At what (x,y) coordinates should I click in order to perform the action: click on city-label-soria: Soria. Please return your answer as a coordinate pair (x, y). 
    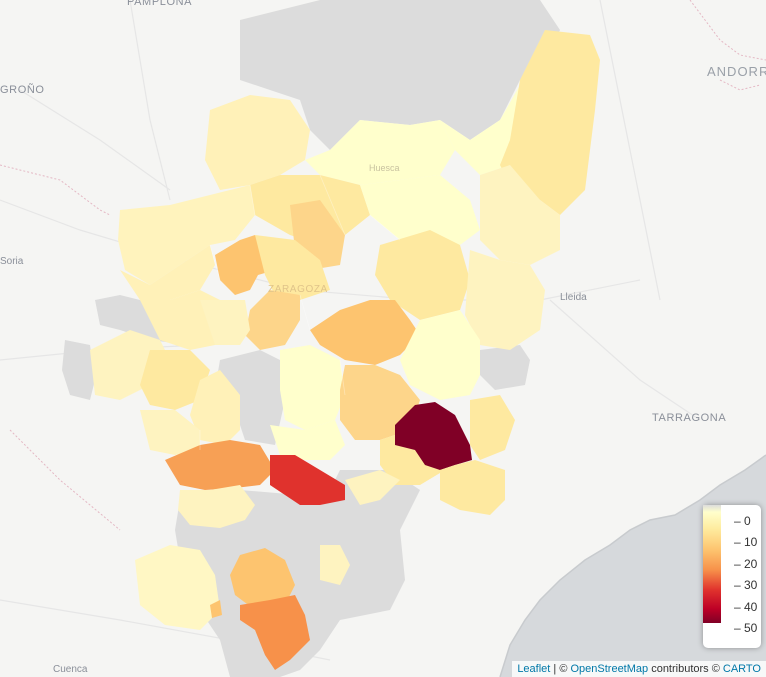
    Looking at the image, I should click on (12, 261).